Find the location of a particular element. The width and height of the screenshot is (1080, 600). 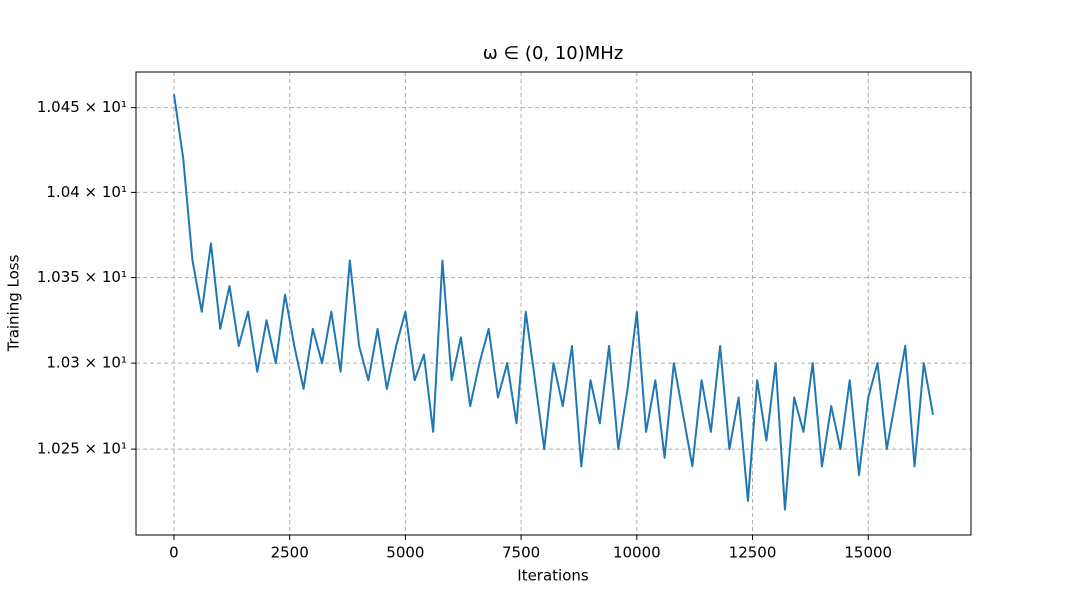

y-tick-label: 1.025 × 10¹ is located at coordinates (82, 449).